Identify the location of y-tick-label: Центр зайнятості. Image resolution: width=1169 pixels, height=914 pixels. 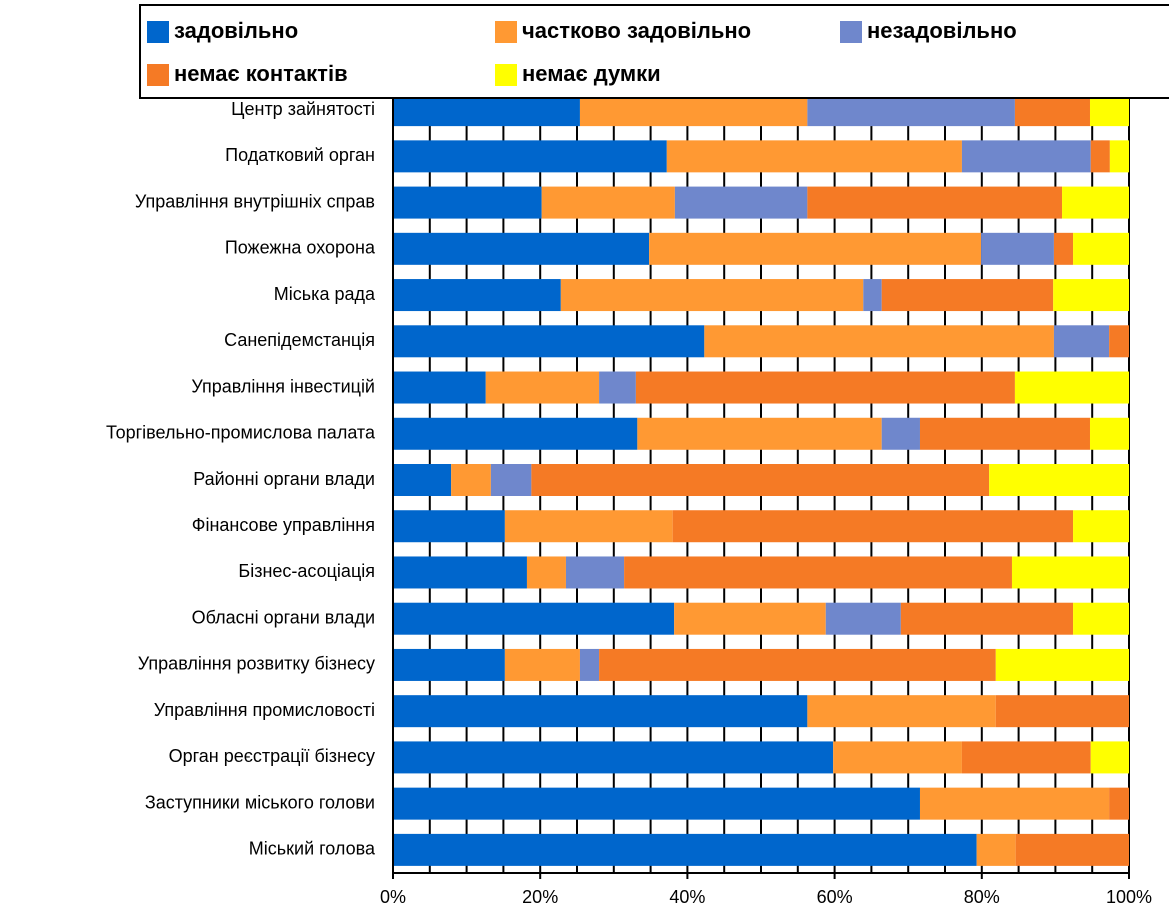
(303, 109).